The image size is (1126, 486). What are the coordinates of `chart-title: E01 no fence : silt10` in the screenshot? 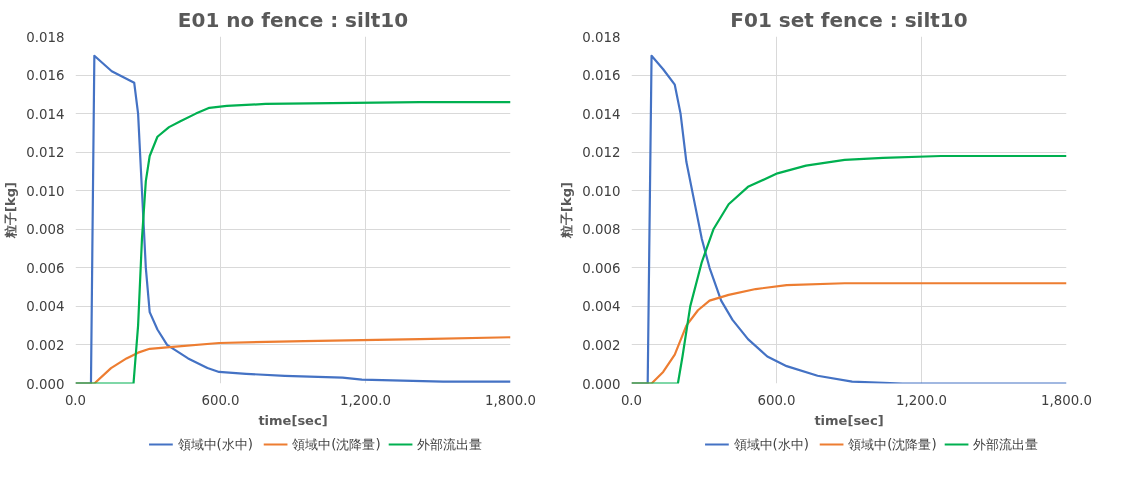 It's located at (293, 19).